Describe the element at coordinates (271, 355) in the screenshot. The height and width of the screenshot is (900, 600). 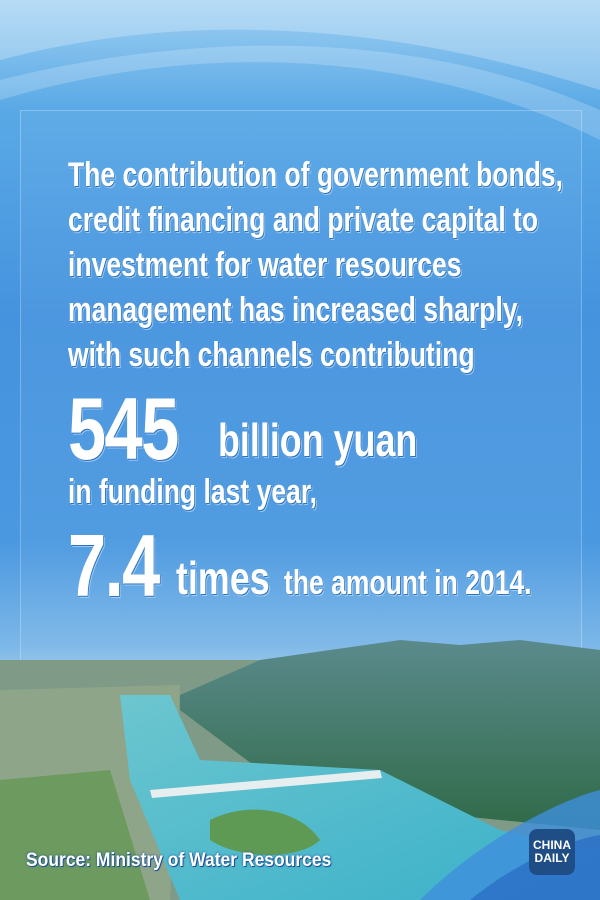
I see `headline-line-5: with such channels contributing` at that location.